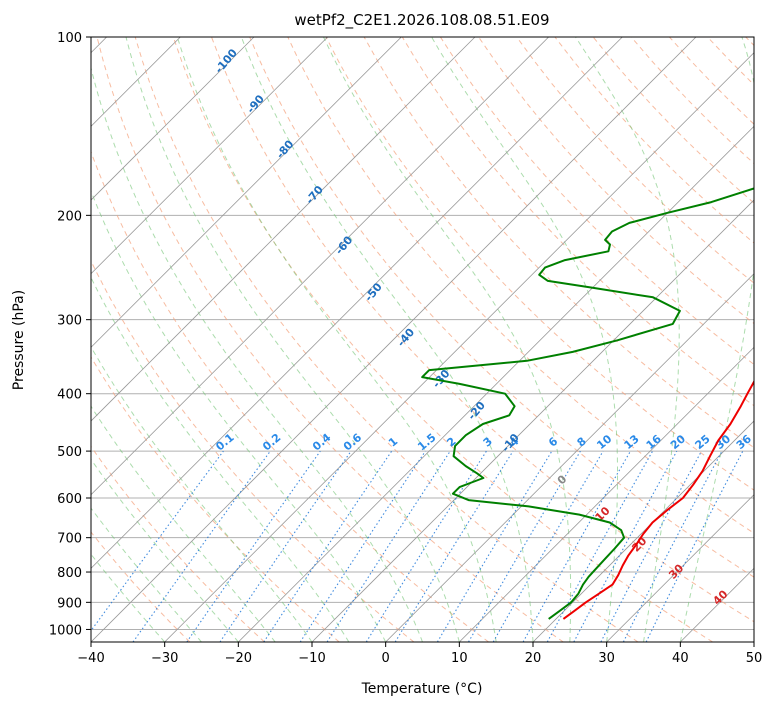 The image size is (775, 708). I want to click on y-tick-label: 300, so click(69, 321).